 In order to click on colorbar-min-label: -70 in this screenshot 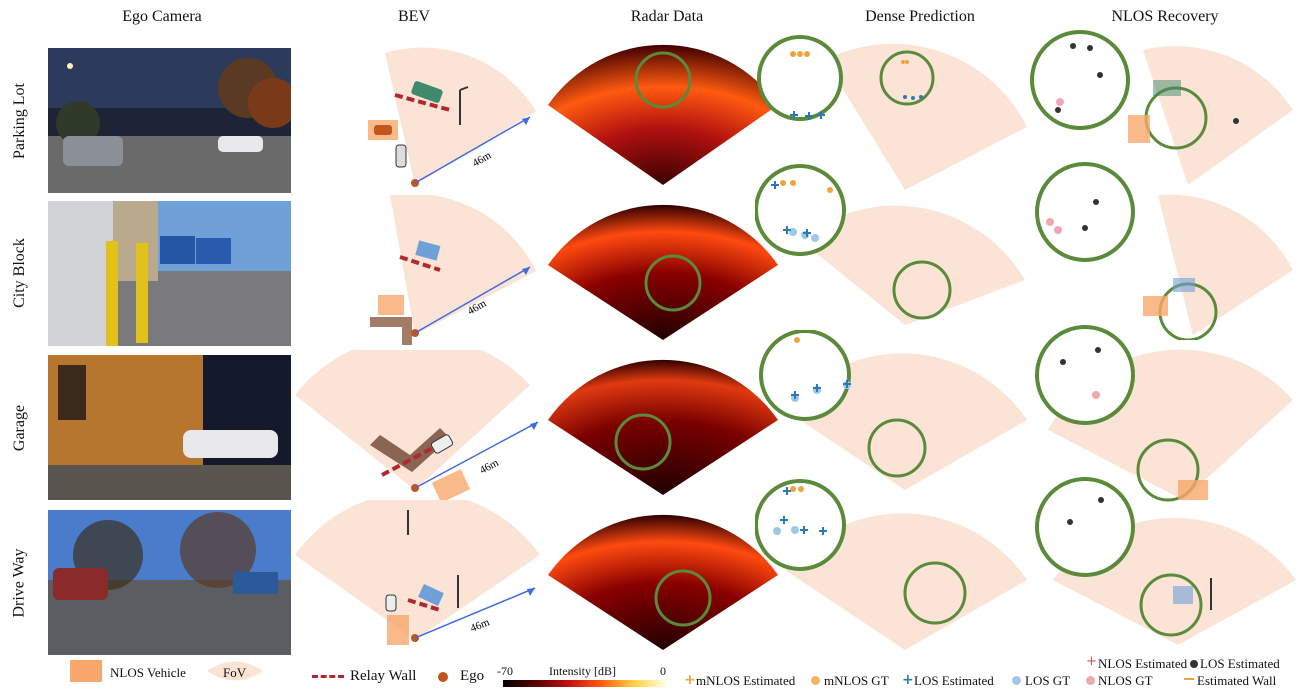, I will do `click(505, 671)`.